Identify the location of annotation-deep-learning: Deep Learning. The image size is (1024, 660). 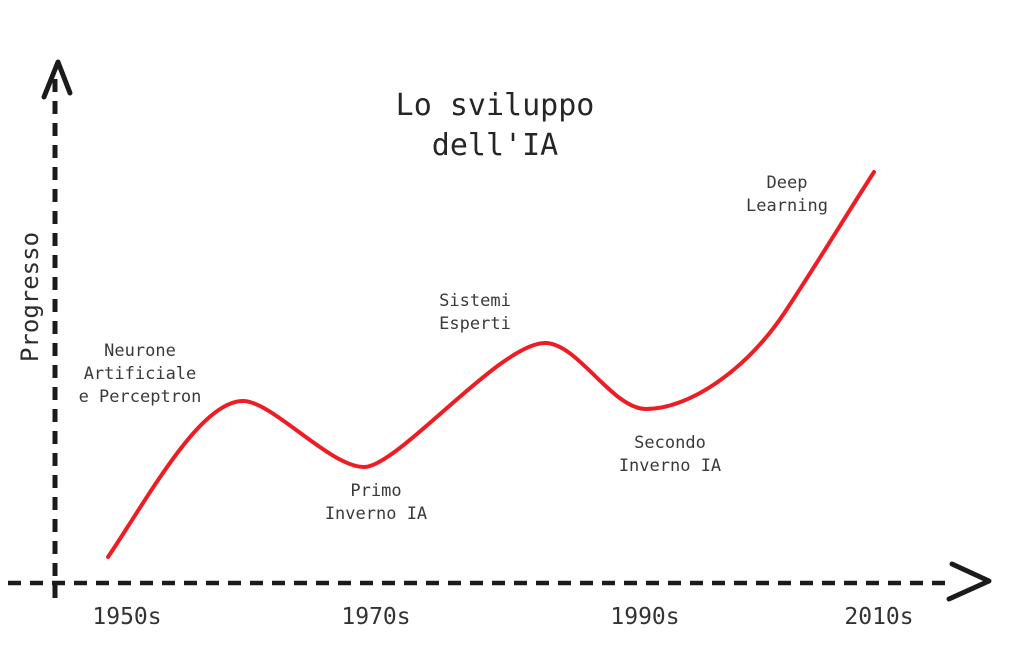
(787, 194).